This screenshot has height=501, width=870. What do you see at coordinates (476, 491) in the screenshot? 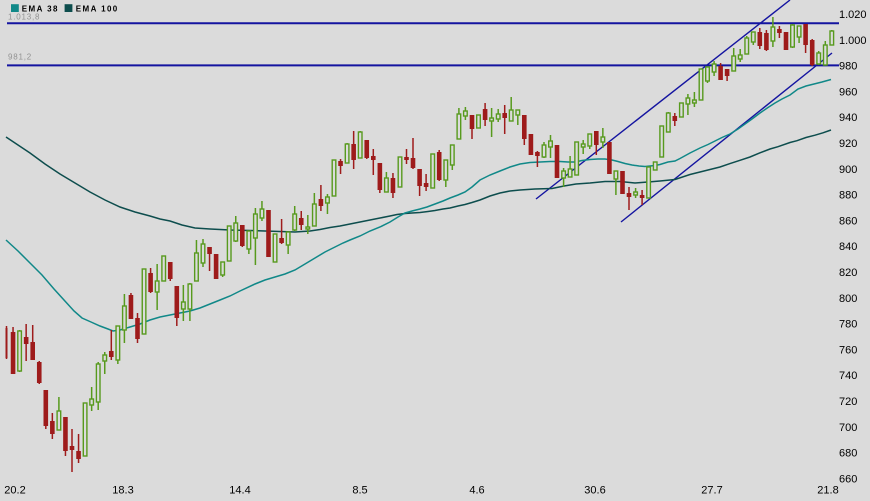
I see `svg-text: 4.6` at bounding box center [476, 491].